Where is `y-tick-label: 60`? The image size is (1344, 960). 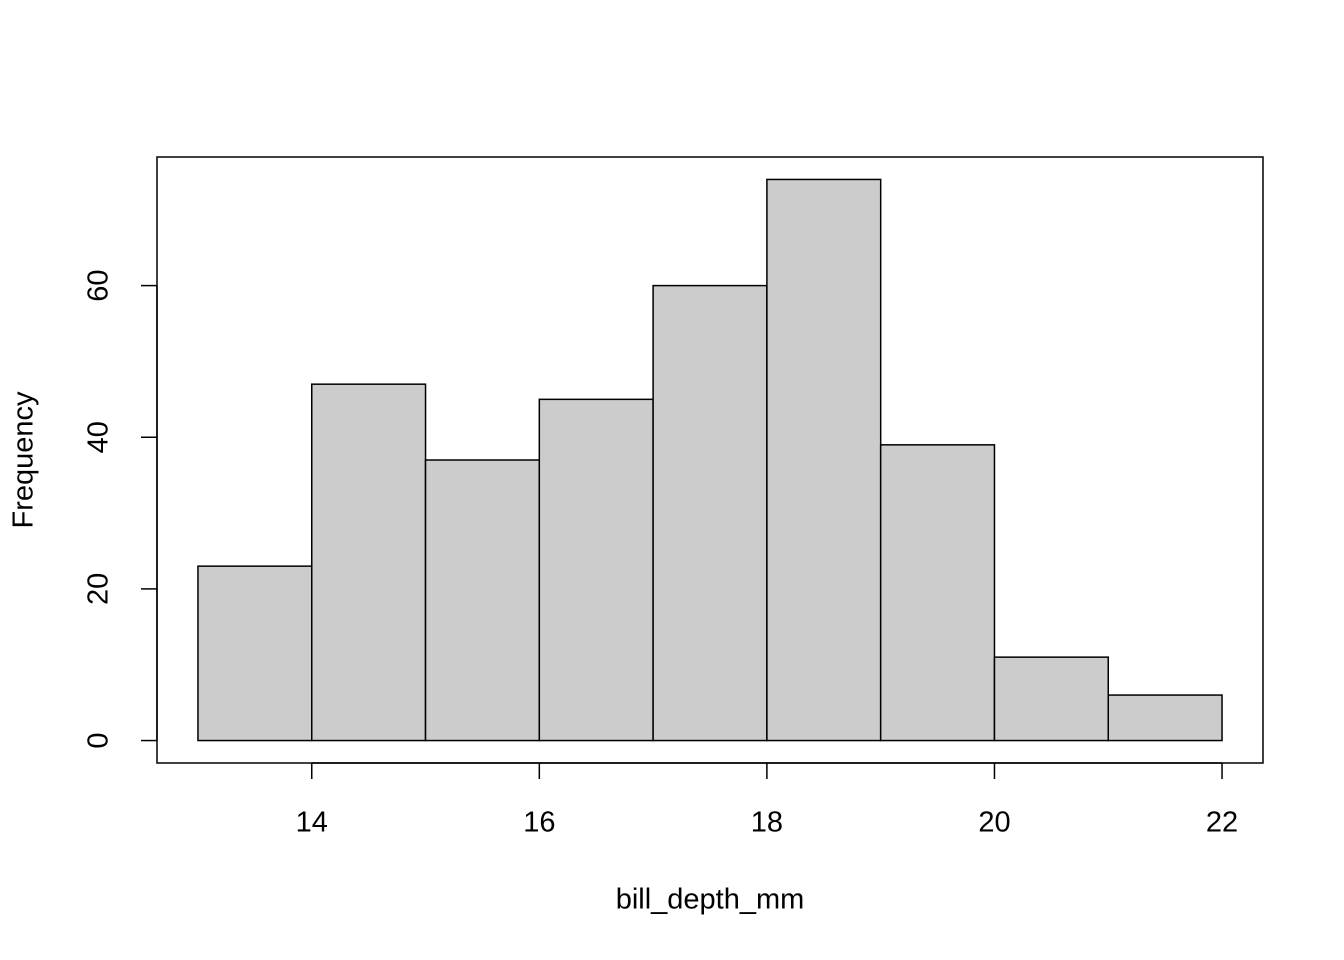
y-tick-label: 60 is located at coordinates (99, 285).